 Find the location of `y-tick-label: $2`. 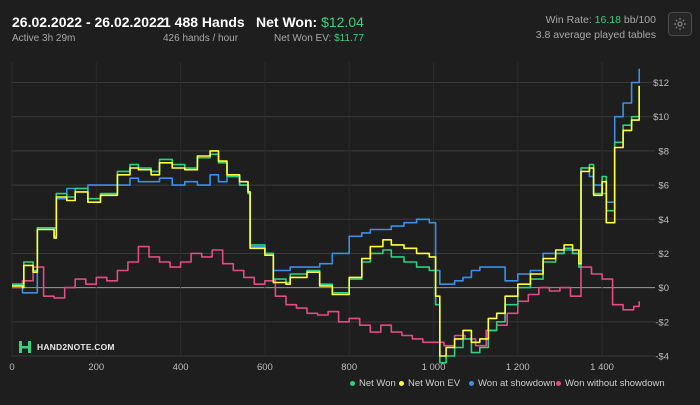

y-tick-label: $2 is located at coordinates (663, 254).